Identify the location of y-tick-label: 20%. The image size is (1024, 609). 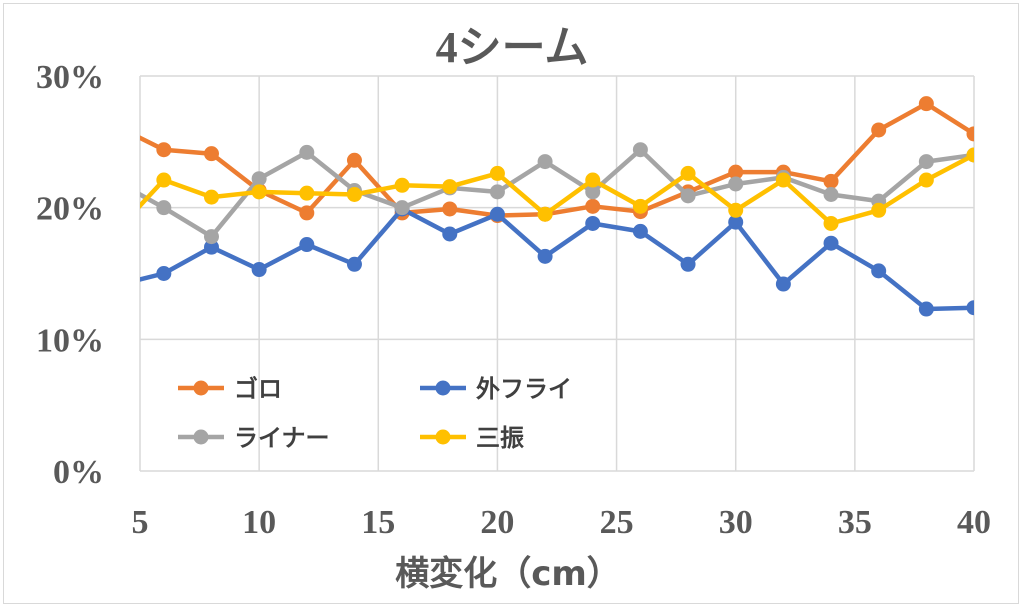
(70, 209).